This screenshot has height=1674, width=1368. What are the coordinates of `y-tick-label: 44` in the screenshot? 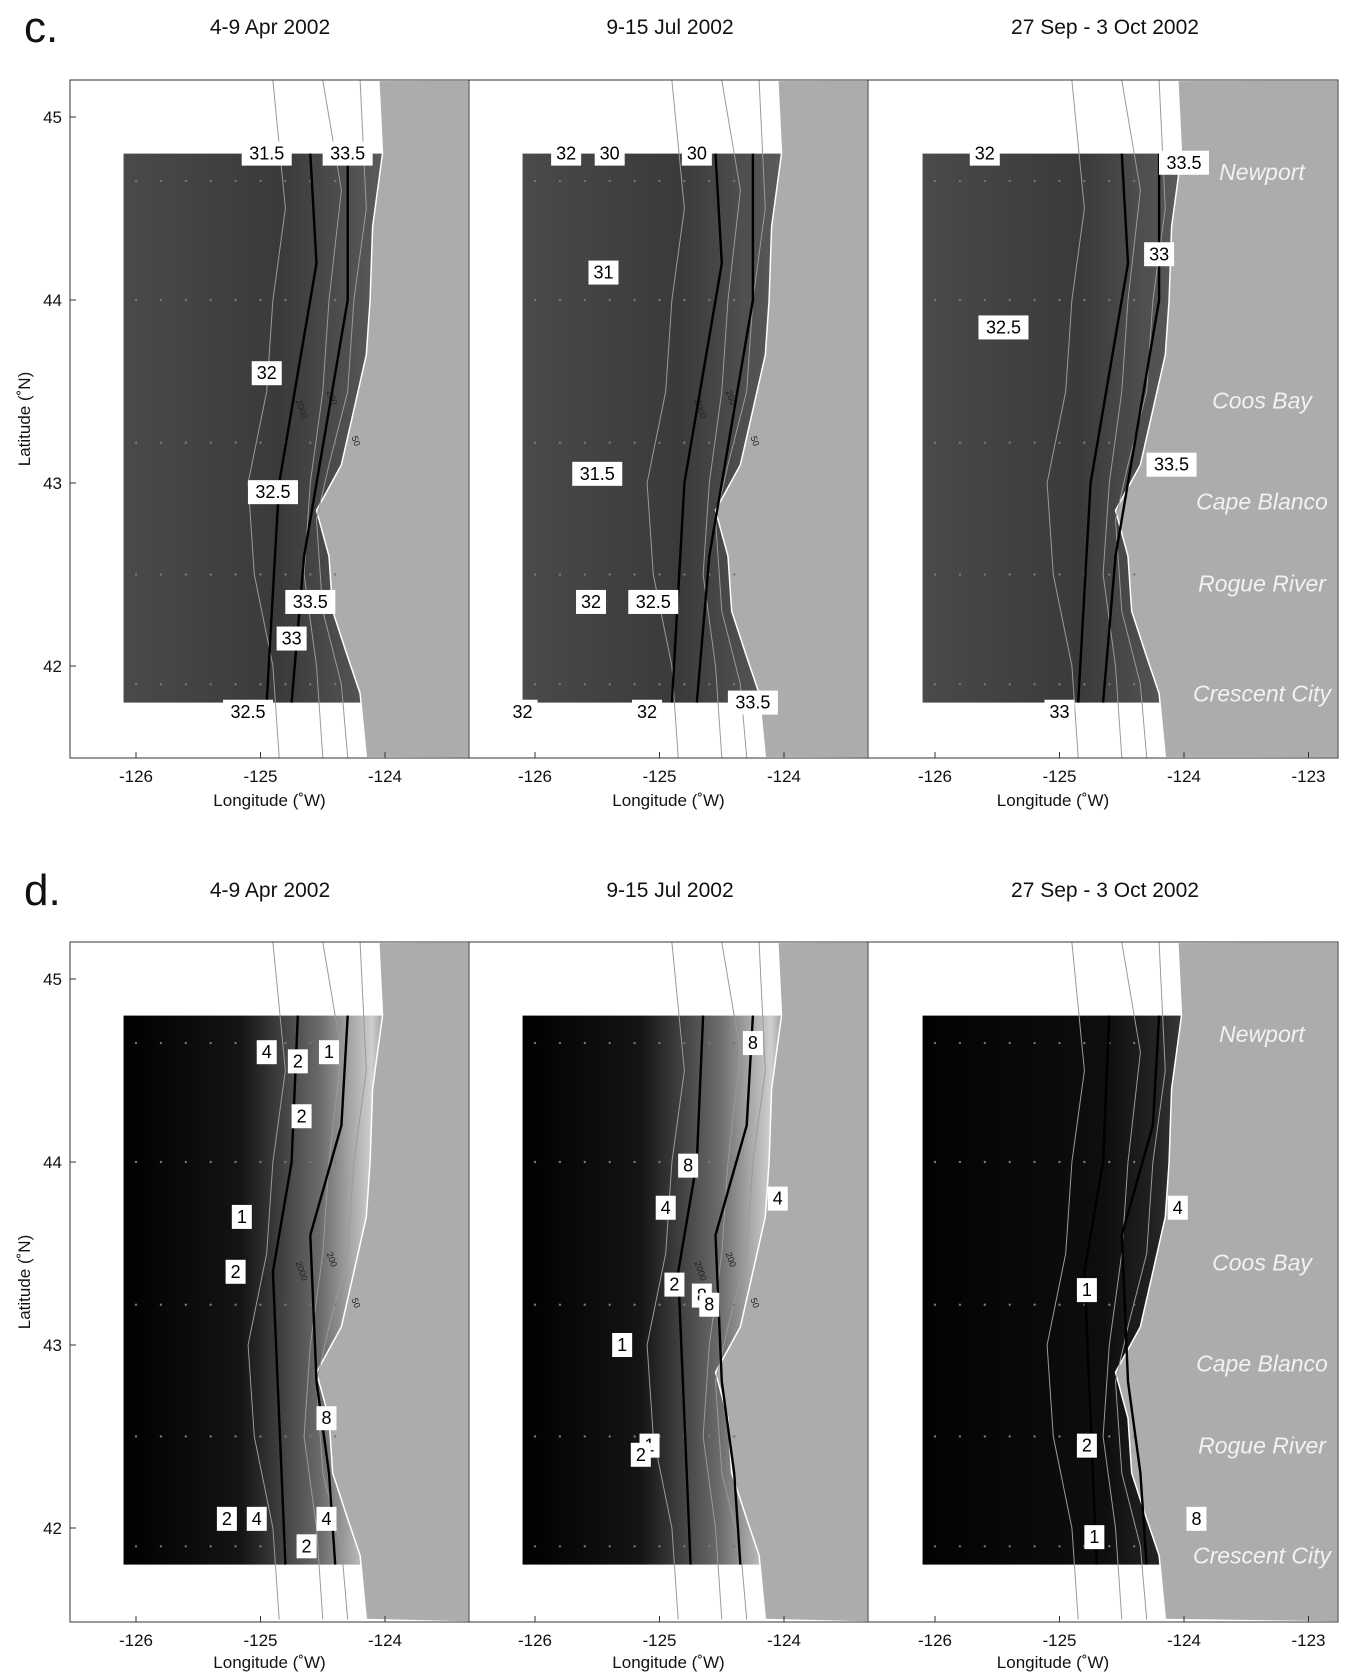 It's located at (52, 300).